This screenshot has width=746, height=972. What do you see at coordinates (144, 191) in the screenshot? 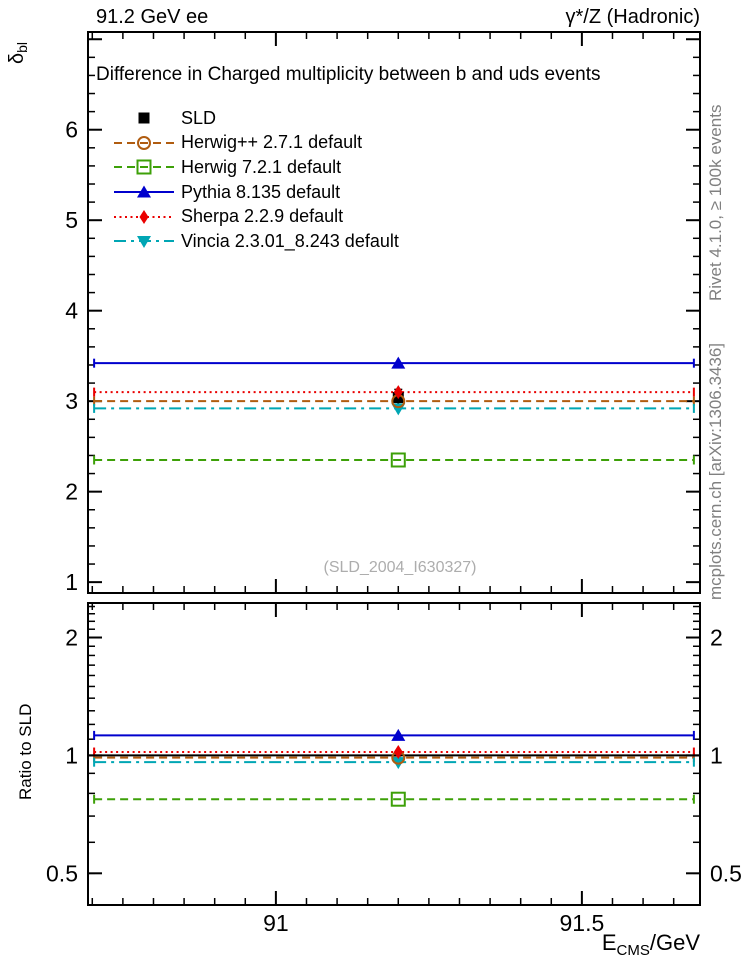
I see `legend-marker-pythia` at bounding box center [144, 191].